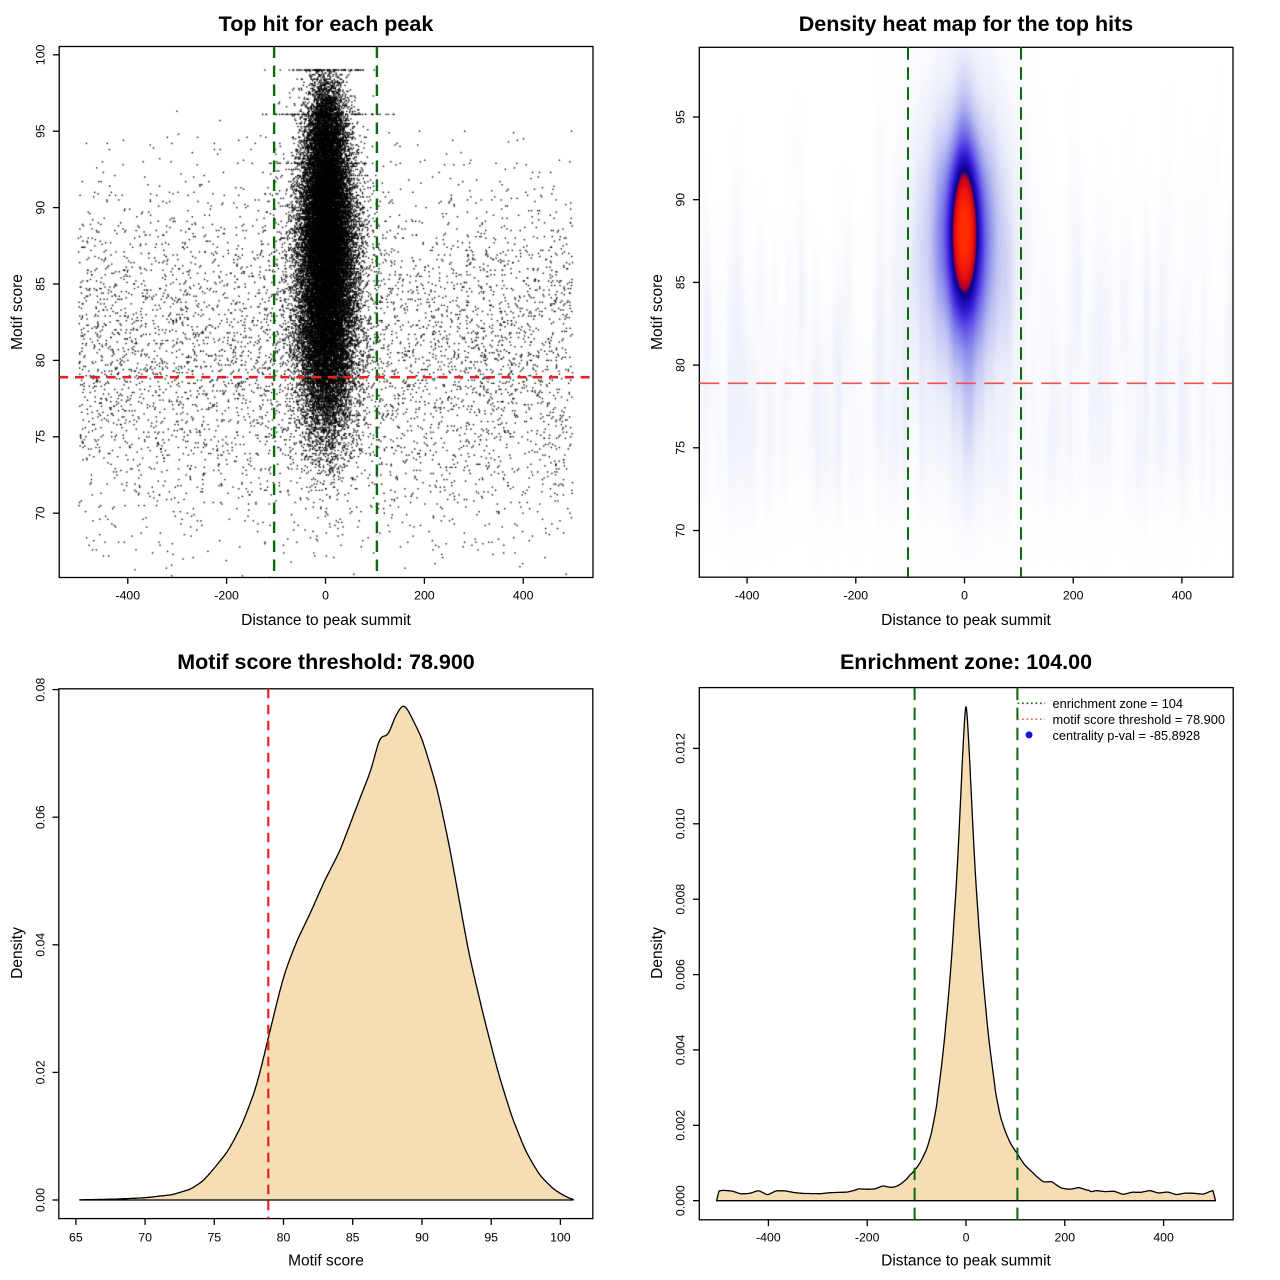 The image size is (1280, 1280). What do you see at coordinates (1127, 735) in the screenshot?
I see `svg-text: centrality p-val = -85.8928` at bounding box center [1127, 735].